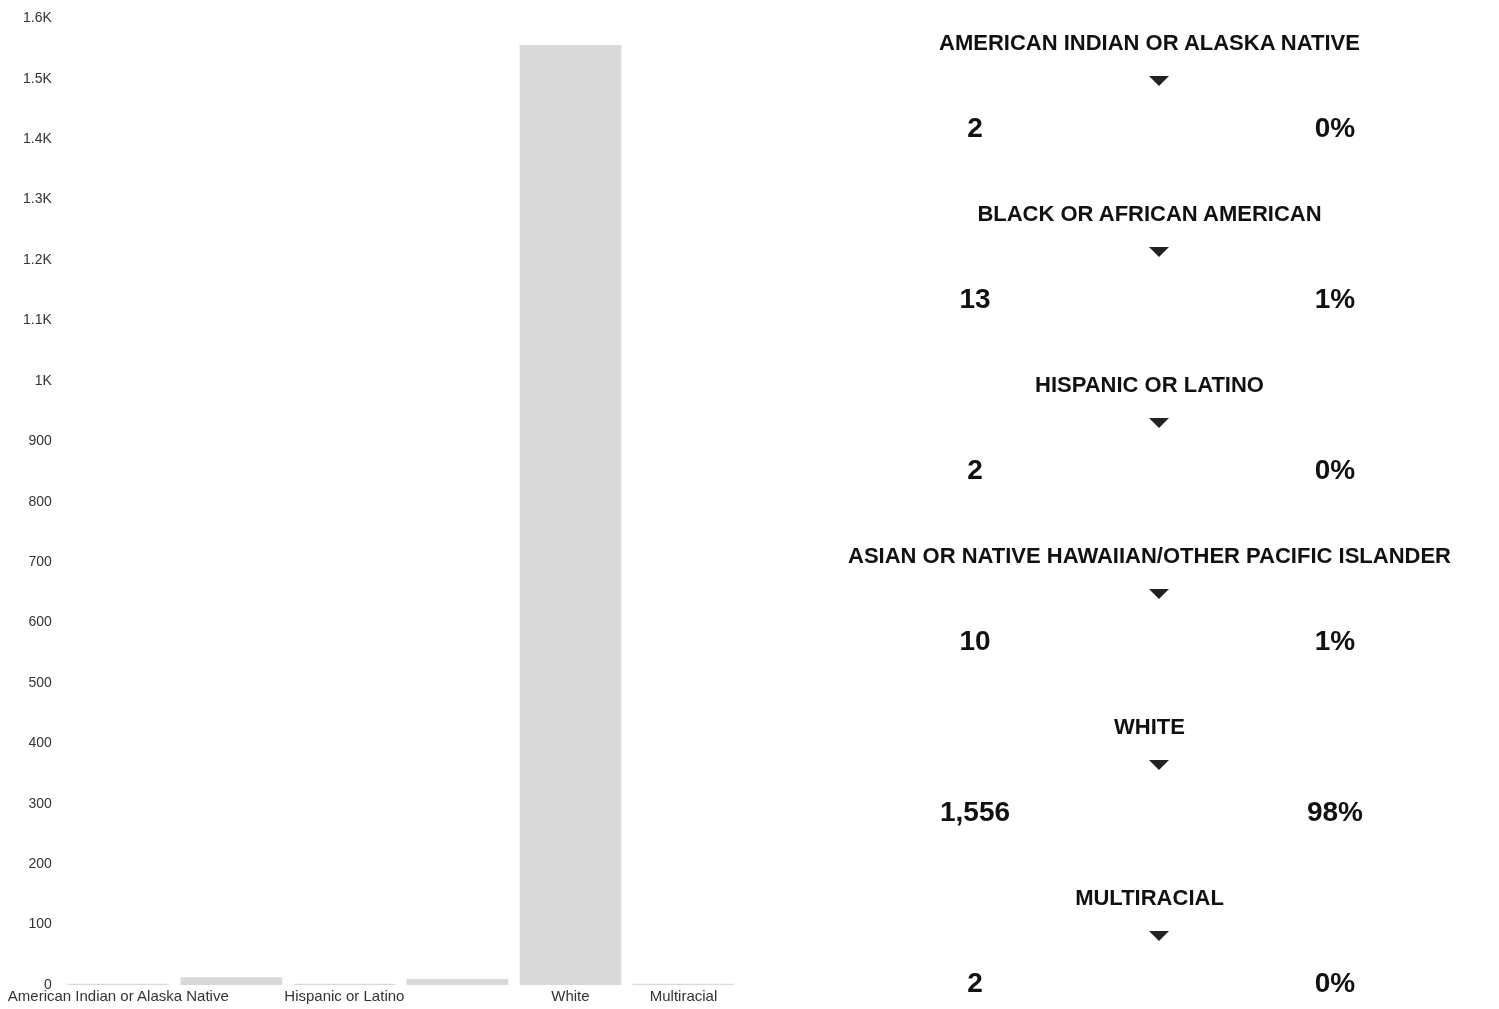 The height and width of the screenshot is (1009, 1499). Describe the element at coordinates (1149, 385) in the screenshot. I see `text: HISPANIC OR LATINO` at that location.